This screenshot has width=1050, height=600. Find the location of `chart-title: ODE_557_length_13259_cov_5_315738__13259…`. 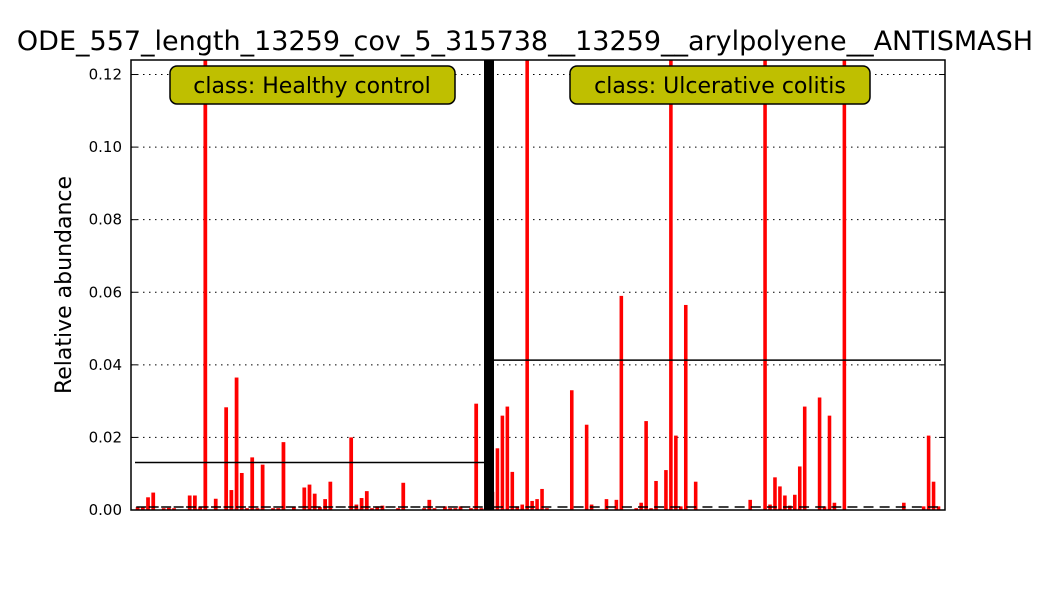

chart-title: ODE_557_length_13259_cov_5_315738__13259… is located at coordinates (525, 41).